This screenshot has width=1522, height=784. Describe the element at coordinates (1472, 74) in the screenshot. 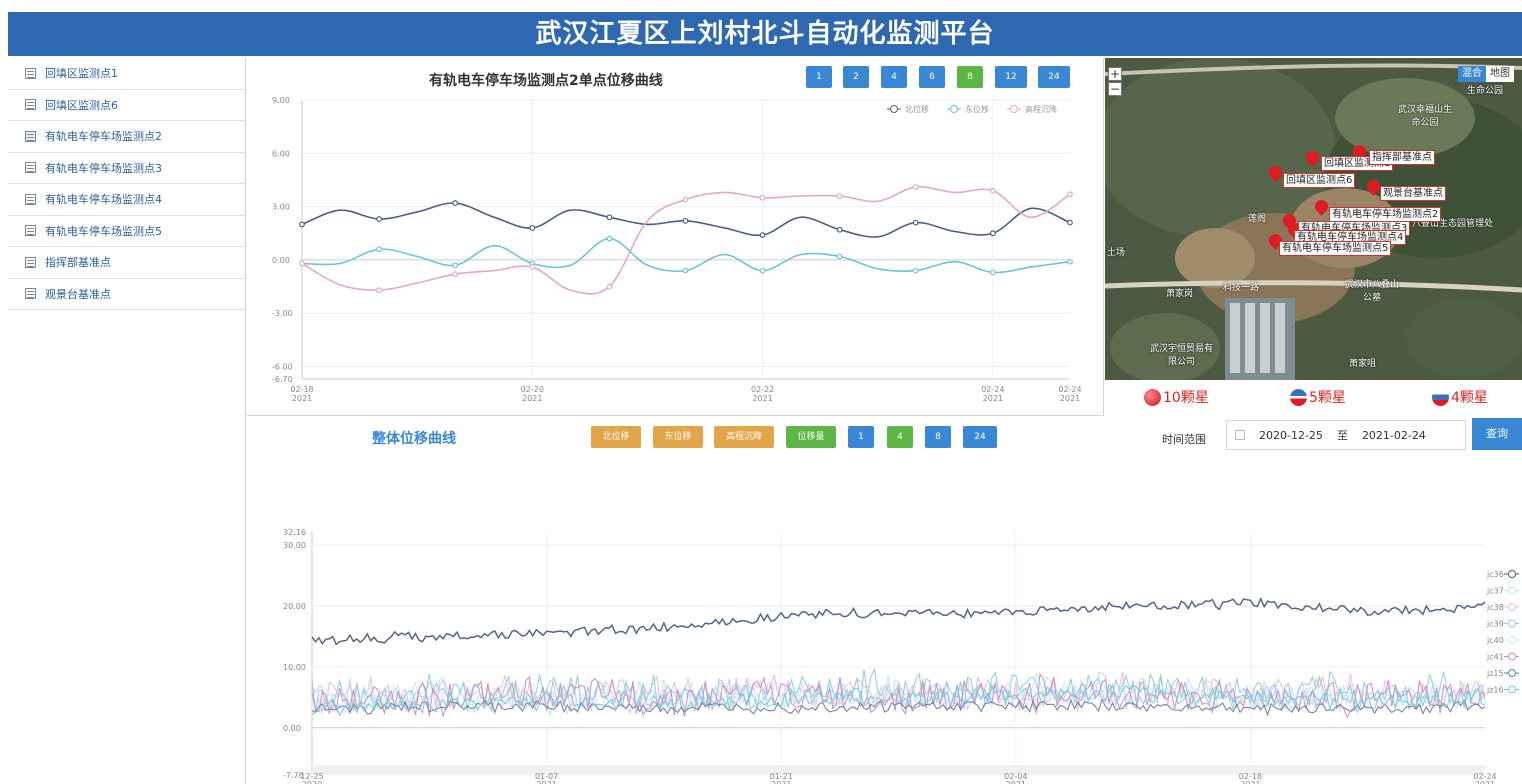

I see `map-type-hybrid: 混合` at that location.